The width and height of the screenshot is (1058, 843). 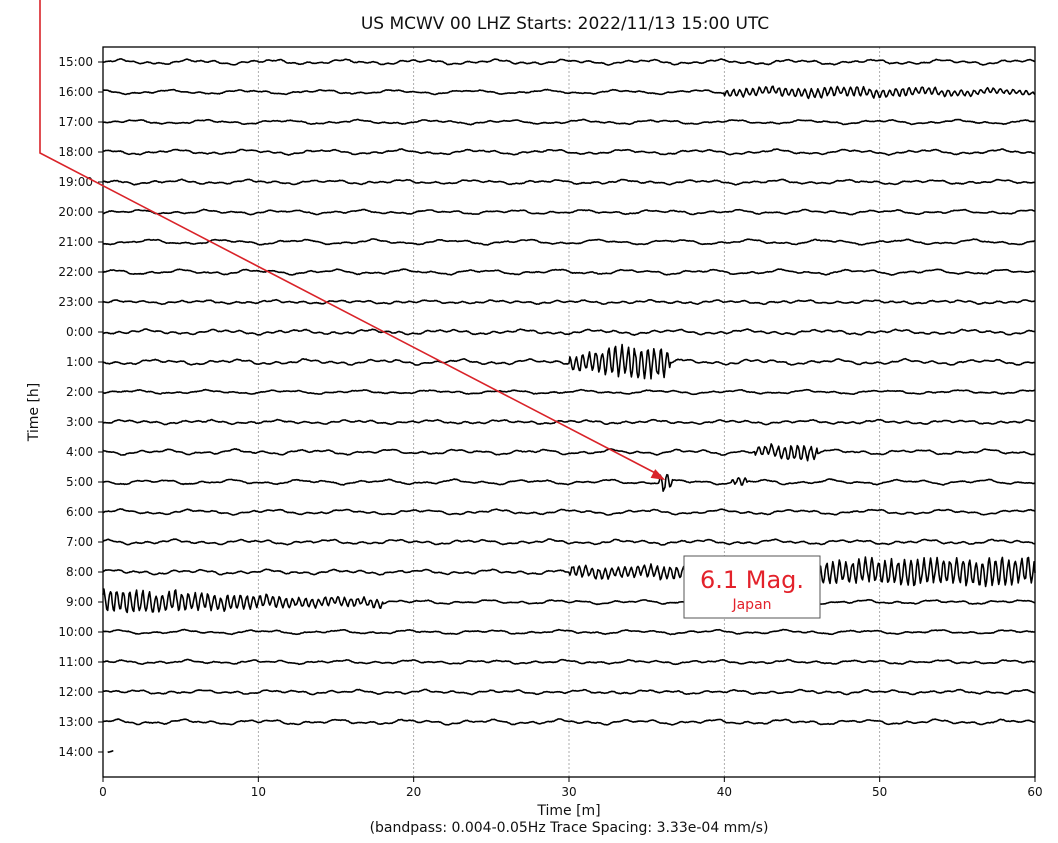 What do you see at coordinates (79, 452) in the screenshot?
I see `hour-label: 4:00` at bounding box center [79, 452].